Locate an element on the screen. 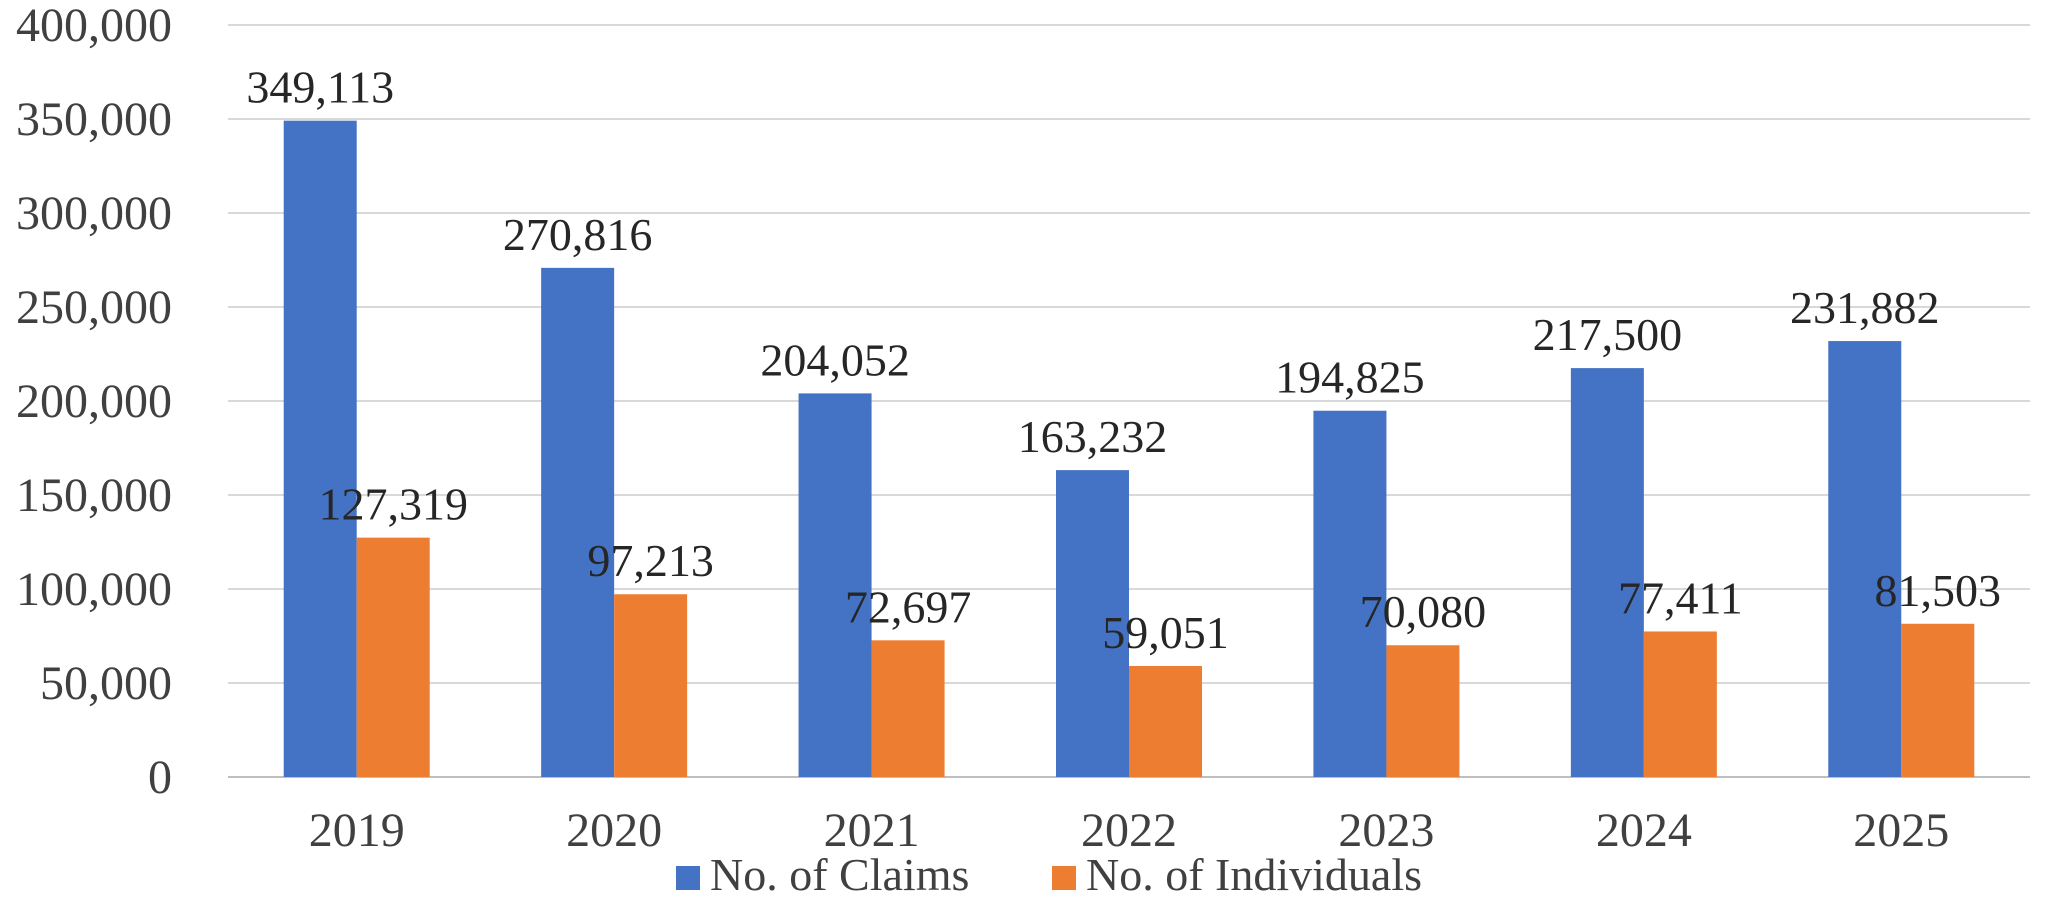  data-label-claims: 163,232 is located at coordinates (1093, 436).